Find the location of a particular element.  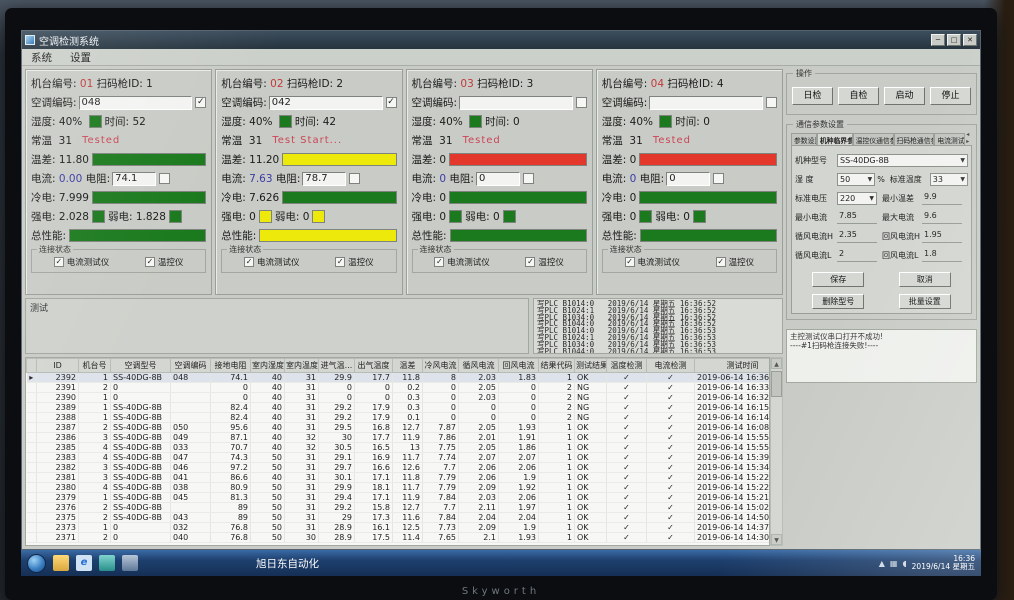

scroll-up-icon: ▲ is located at coordinates (776, 363).